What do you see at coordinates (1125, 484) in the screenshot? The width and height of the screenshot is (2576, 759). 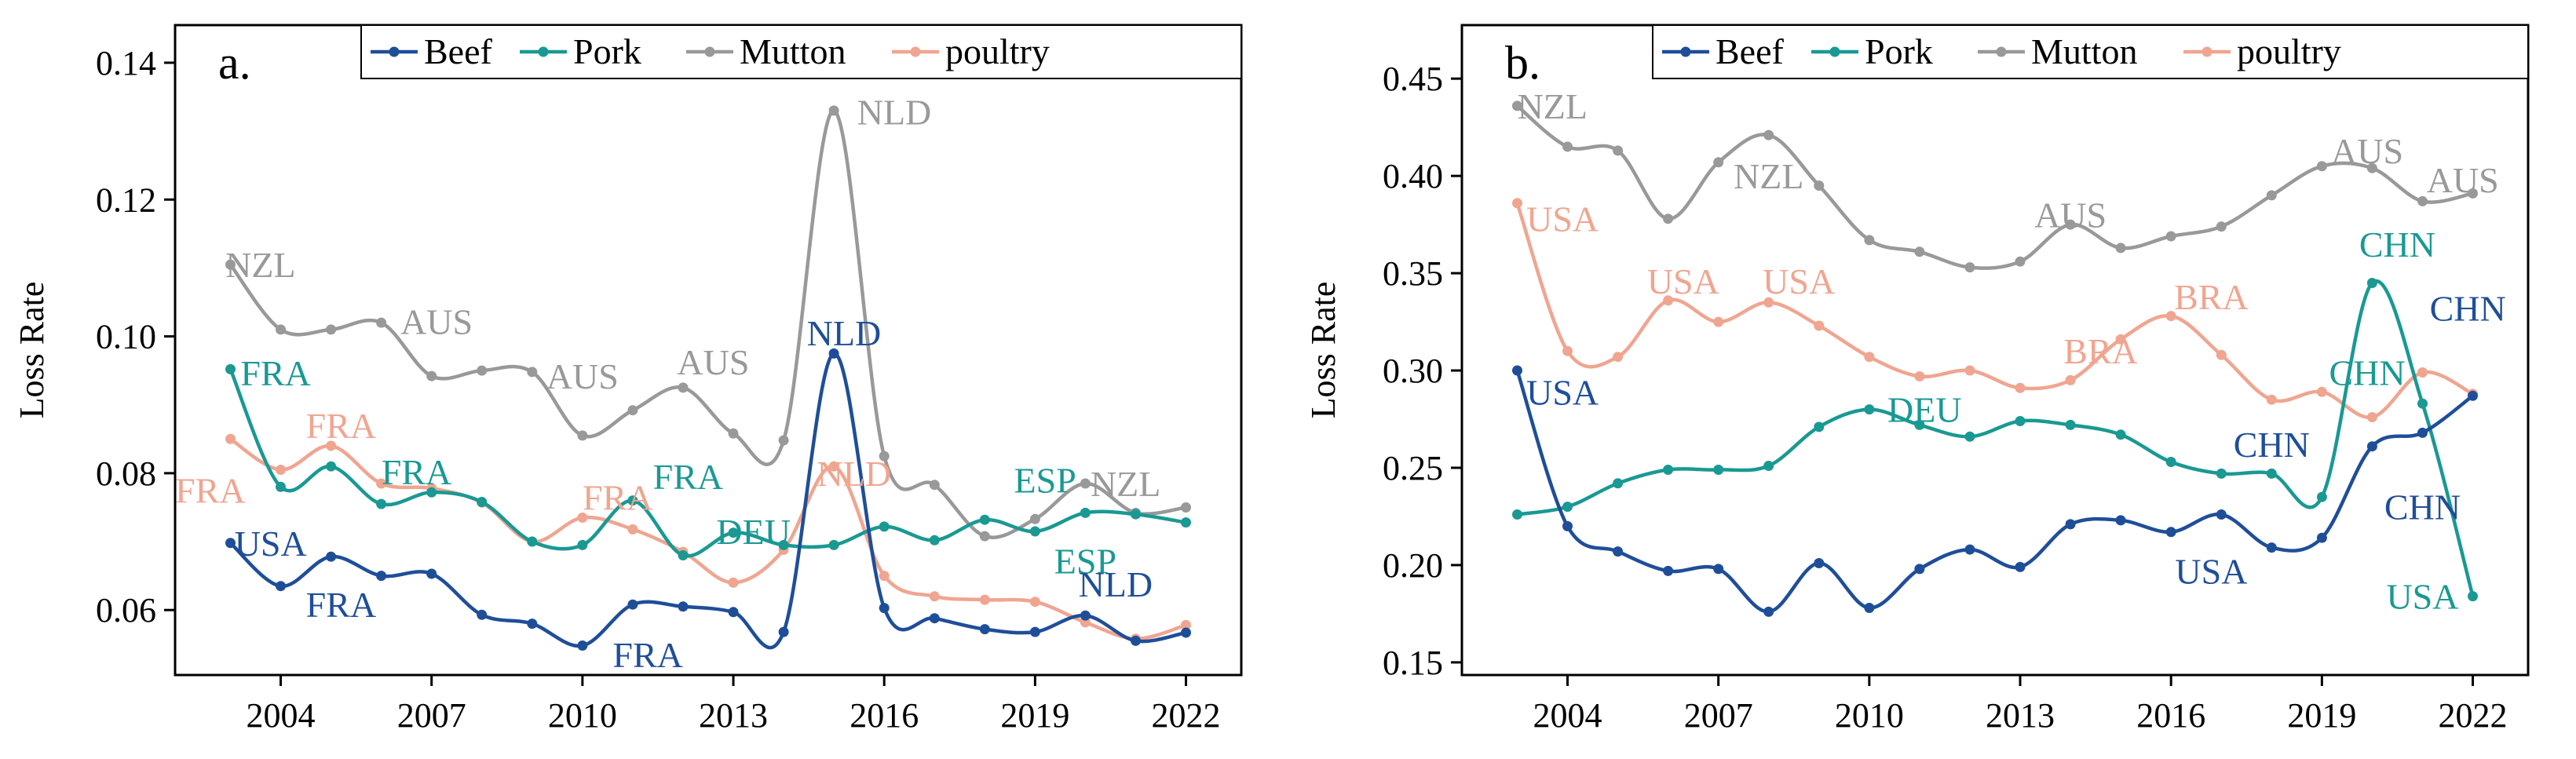 I see `annotation-label: NZL` at bounding box center [1125, 484].